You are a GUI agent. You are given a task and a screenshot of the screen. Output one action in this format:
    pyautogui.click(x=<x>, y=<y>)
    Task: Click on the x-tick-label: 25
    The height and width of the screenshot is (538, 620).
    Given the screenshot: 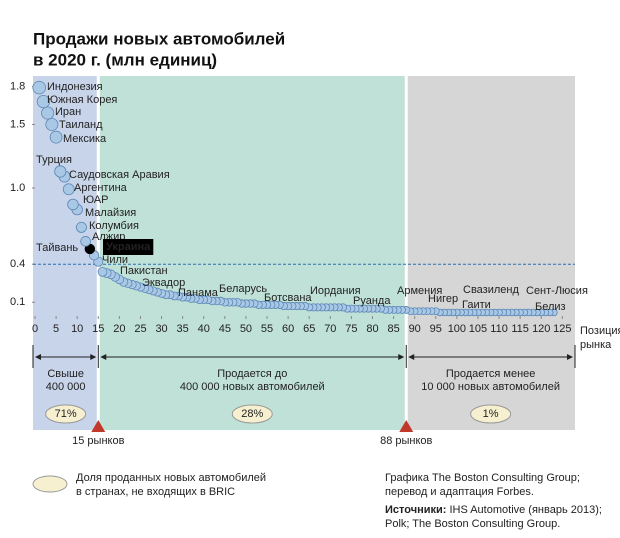 What is the action you would take?
    pyautogui.click(x=140, y=329)
    